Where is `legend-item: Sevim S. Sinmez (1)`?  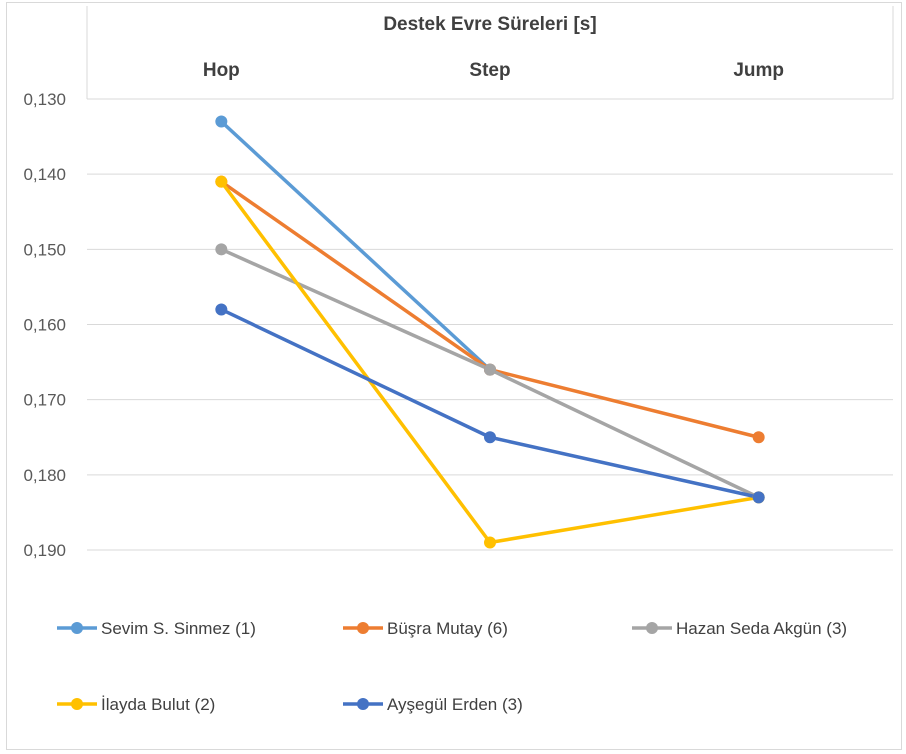
legend-item: Sevim S. Sinmez (1) is located at coordinates (156, 628).